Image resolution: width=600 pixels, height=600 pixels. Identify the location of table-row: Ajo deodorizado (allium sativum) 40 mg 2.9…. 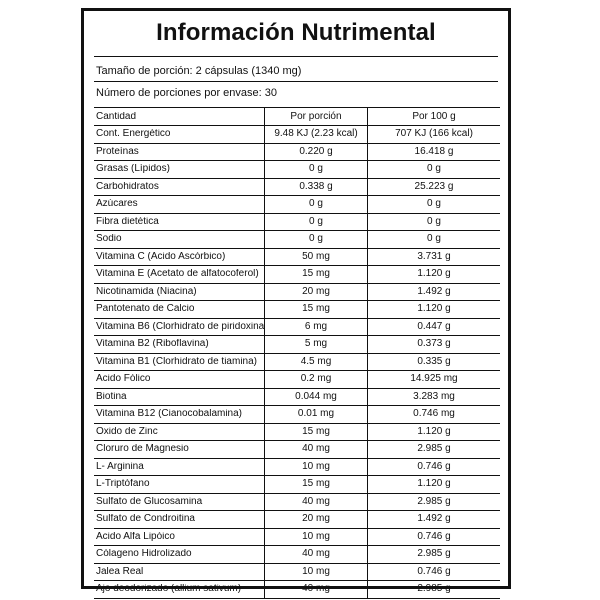
(297, 590).